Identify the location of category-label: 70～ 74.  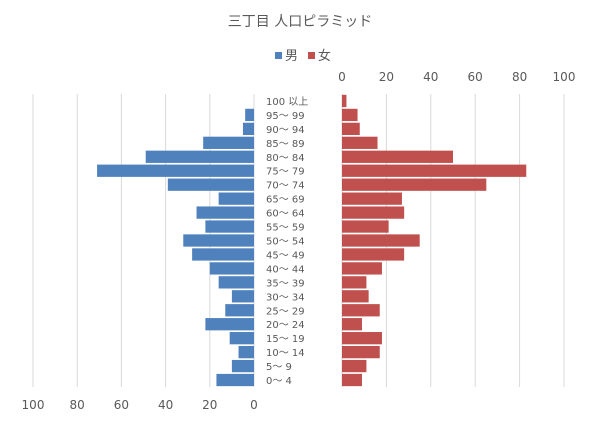
(285, 186).